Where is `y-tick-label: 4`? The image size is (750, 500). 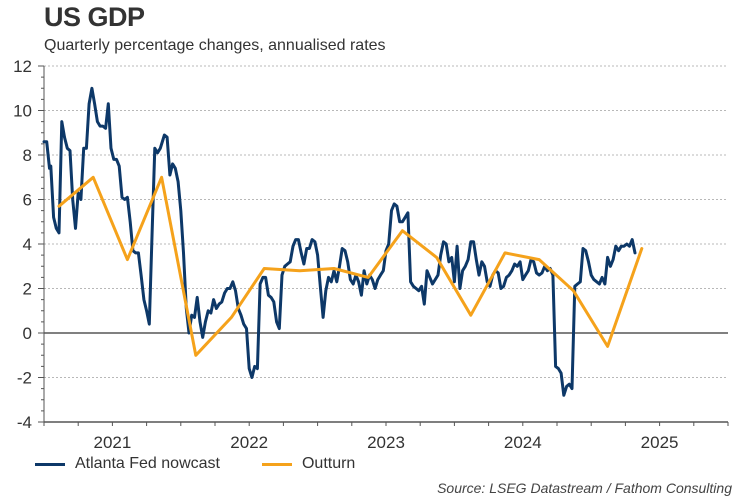 y-tick-label: 4 is located at coordinates (27, 244).